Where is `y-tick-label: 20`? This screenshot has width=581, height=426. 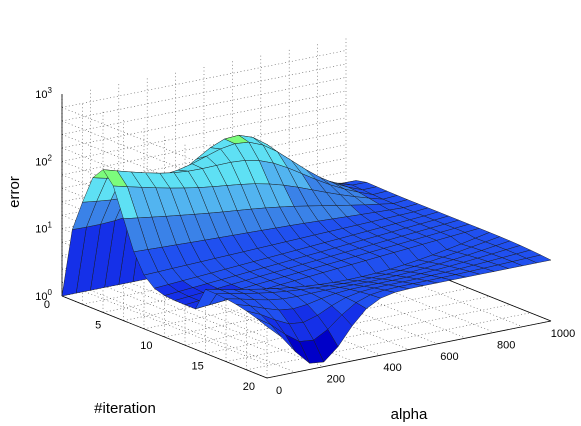 y-tick-label: 20 is located at coordinates (249, 387).